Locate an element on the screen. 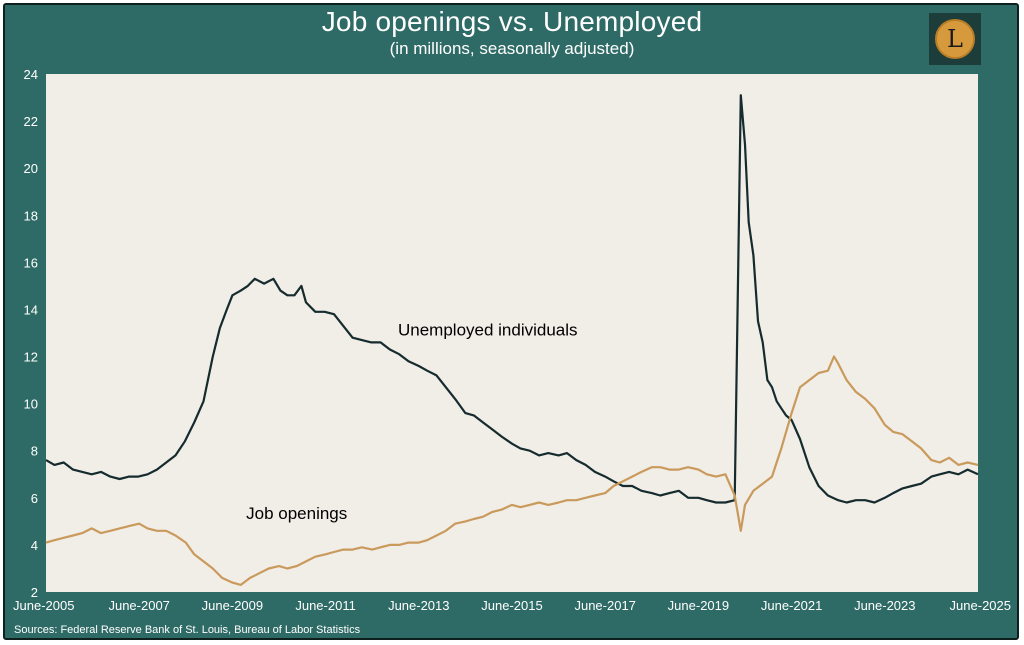 Image resolution: width=1024 pixels, height=645 pixels. x-tick-label: June-2021 is located at coordinates (791, 605).